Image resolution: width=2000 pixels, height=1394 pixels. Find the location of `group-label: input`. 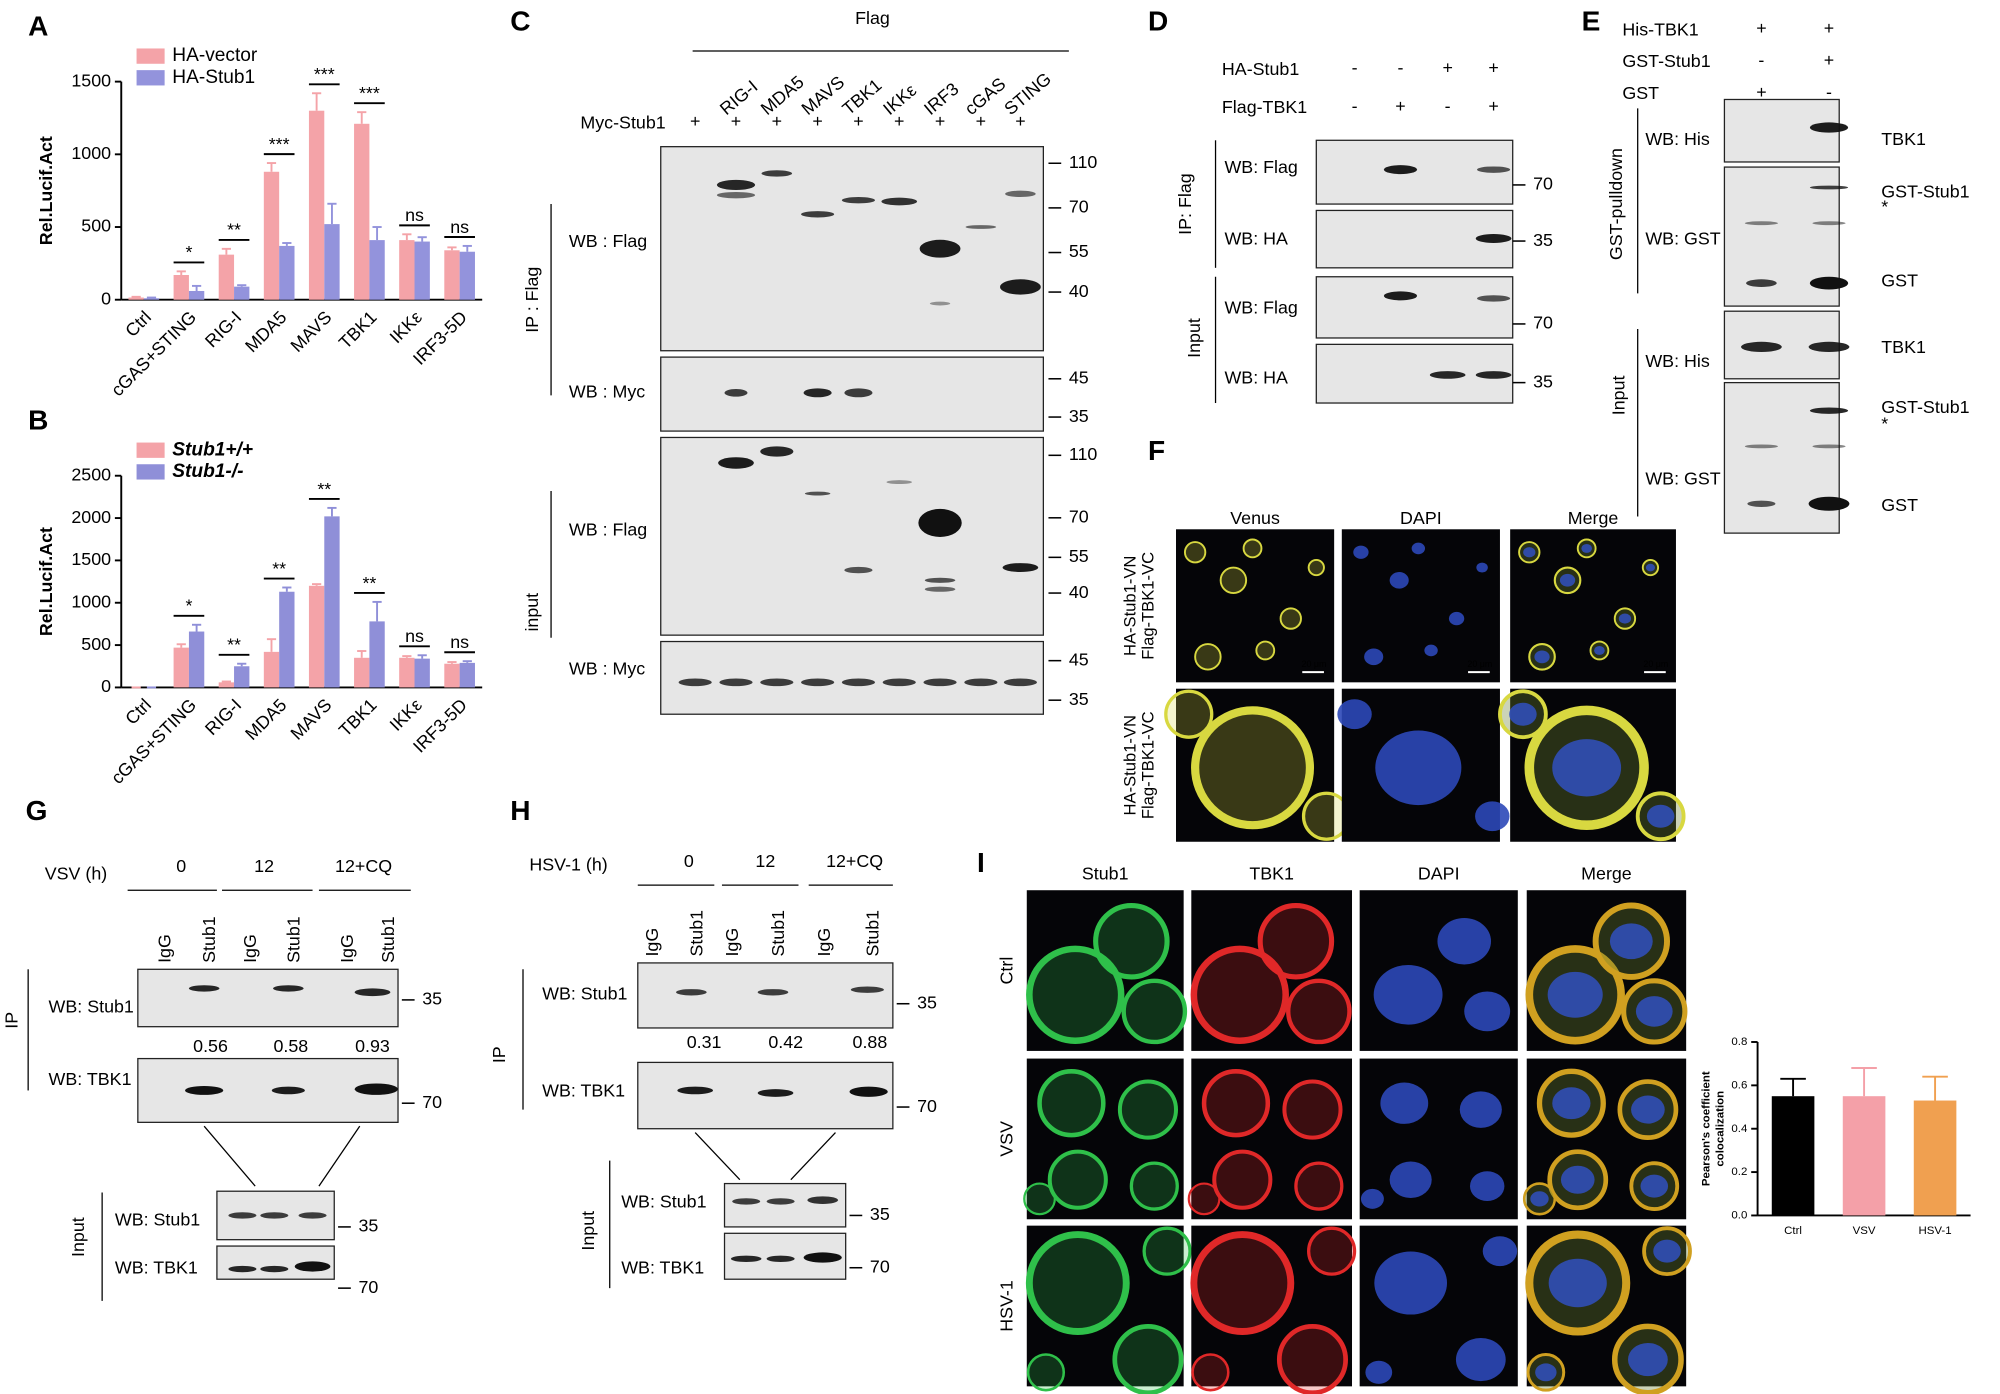

group-label: input is located at coordinates (532, 612).